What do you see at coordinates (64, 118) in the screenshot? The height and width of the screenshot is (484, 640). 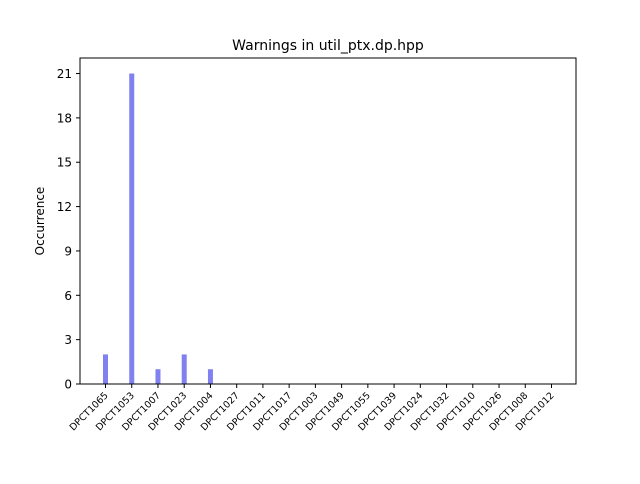 I see `y-tick-label-18: 18` at bounding box center [64, 118].